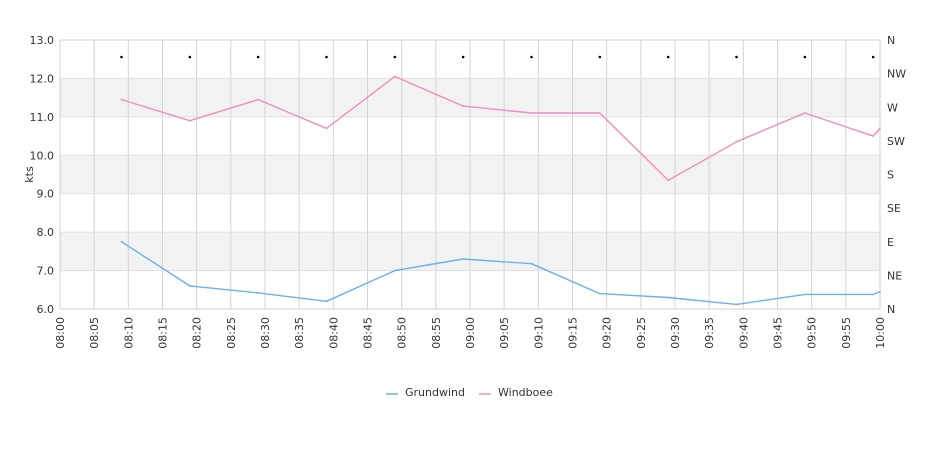 This screenshot has height=450, width=940. I want to click on x-tick-label: 09:45, so click(778, 333).